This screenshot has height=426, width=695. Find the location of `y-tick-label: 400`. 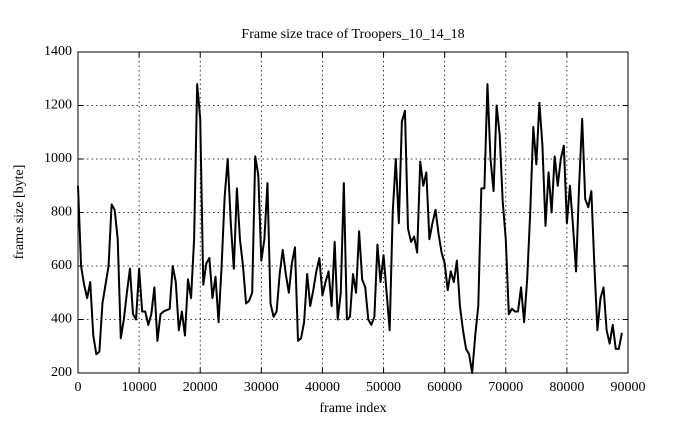

y-tick-label: 400 is located at coordinates (61, 319).